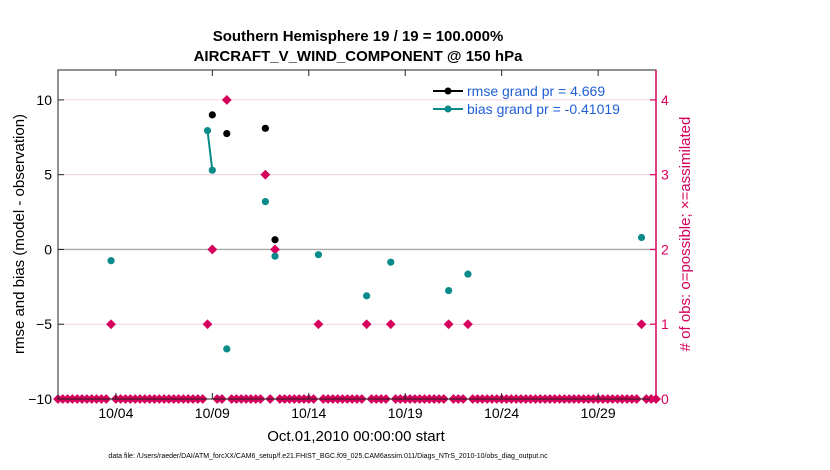 The width and height of the screenshot is (830, 470). I want to click on chart-title-line-1: Southern Hemisphere 19 / 19 = 100.000%, so click(358, 36).